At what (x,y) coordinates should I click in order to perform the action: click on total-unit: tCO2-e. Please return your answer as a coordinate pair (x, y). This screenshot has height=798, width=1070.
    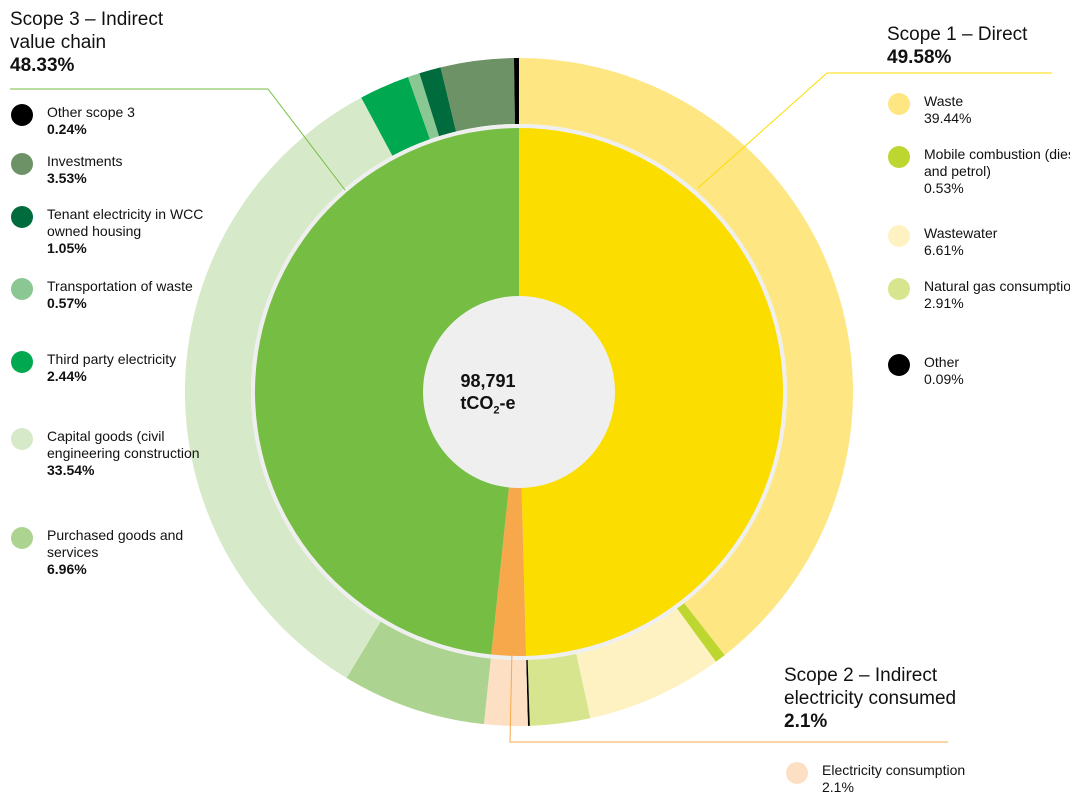
    Looking at the image, I should click on (488, 405).